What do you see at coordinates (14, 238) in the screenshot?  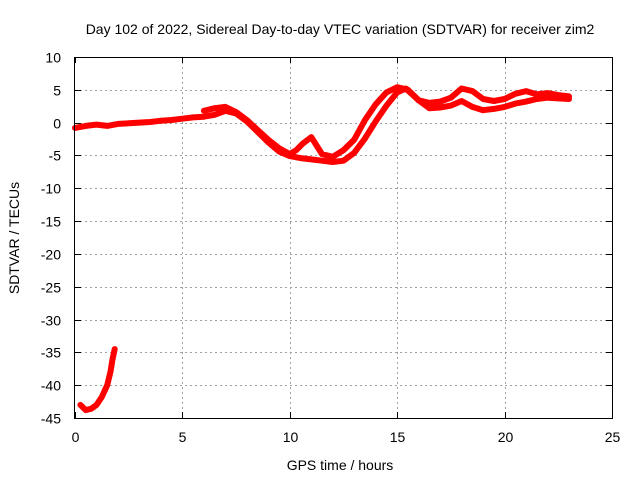 I see `y-axis-label: SDTVAR / TECUs` at bounding box center [14, 238].